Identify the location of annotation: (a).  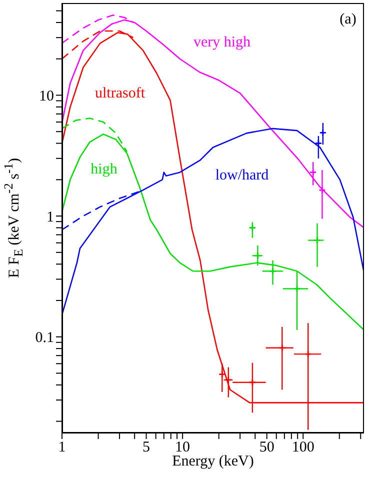
(348, 20).